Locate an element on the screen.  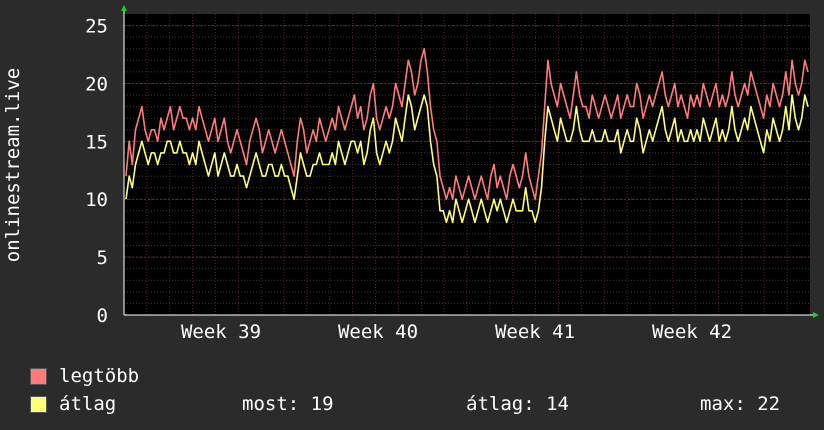
x-tick-labels: Week 39 Week 40 Week 41 Week 42 is located at coordinates (456, 332).